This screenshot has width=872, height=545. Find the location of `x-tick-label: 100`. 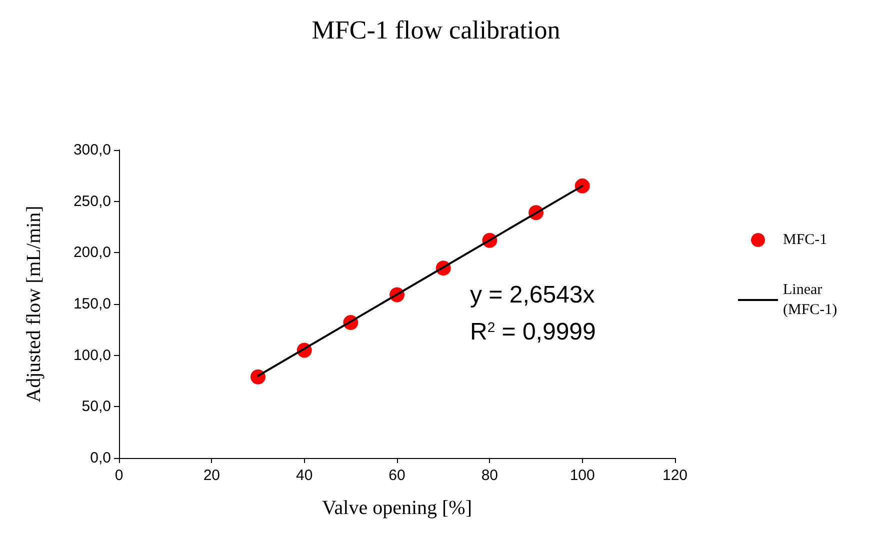

x-tick-label: 100 is located at coordinates (582, 475).